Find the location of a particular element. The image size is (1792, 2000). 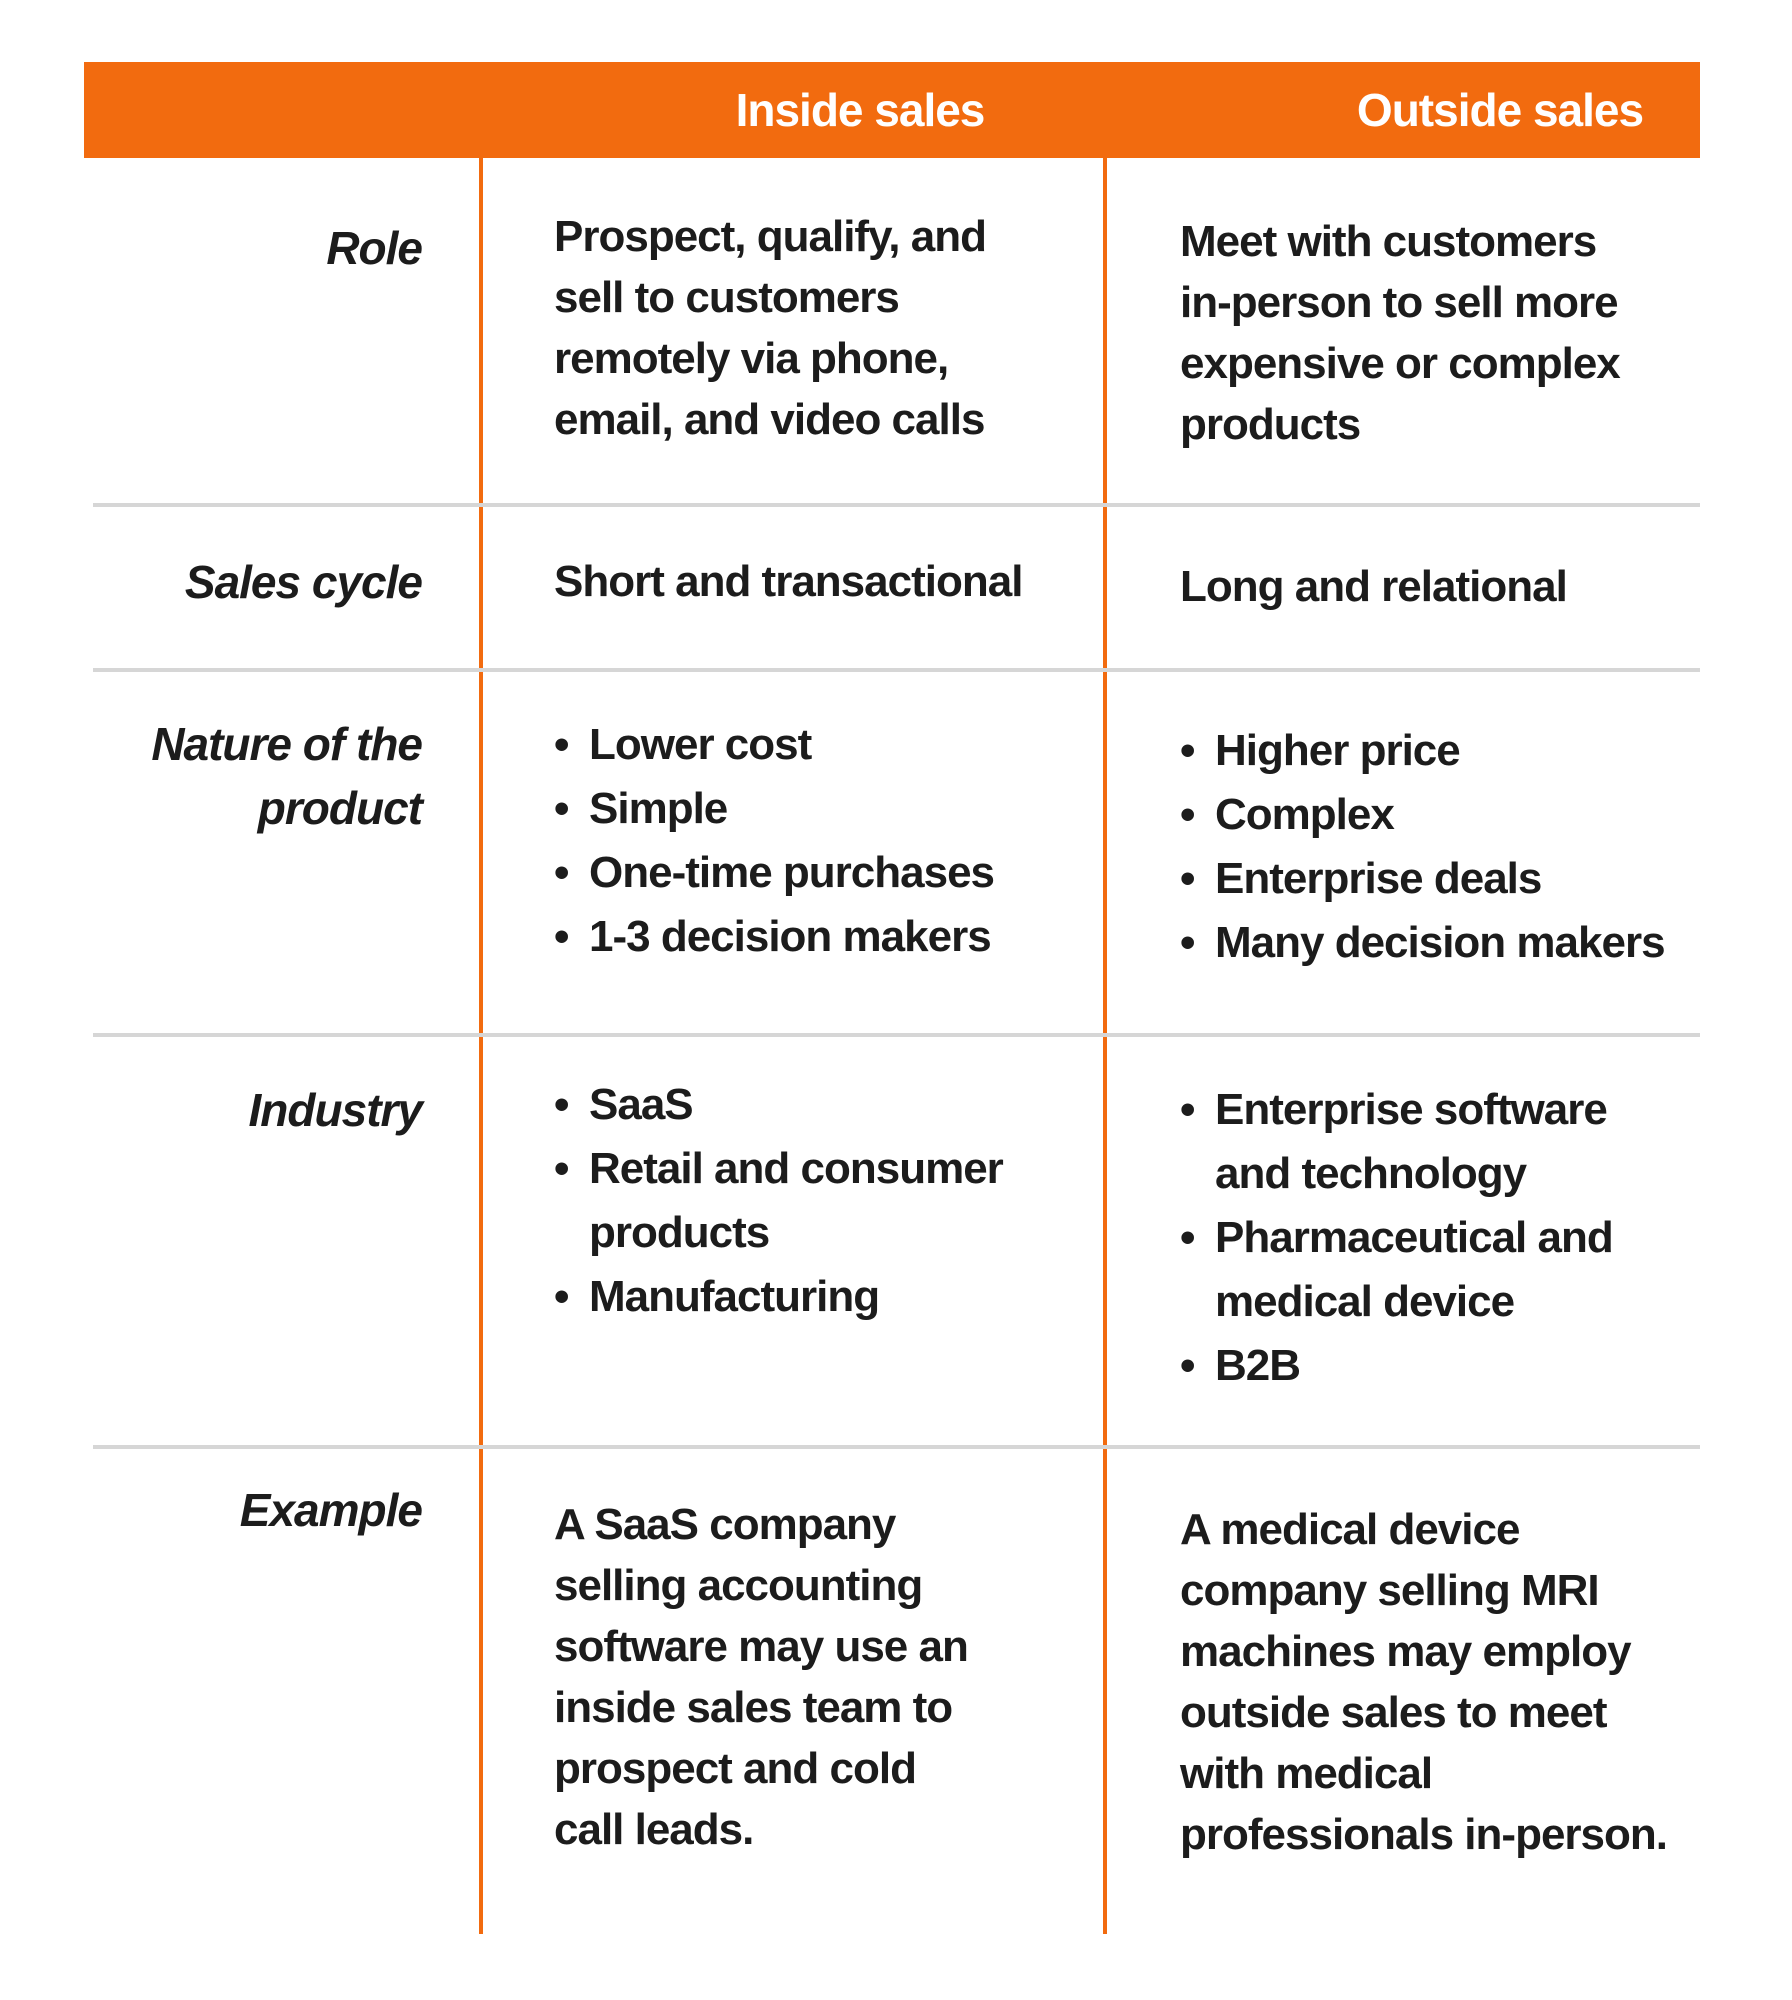

inside-sales-header: Inside sales is located at coordinates (860, 110).